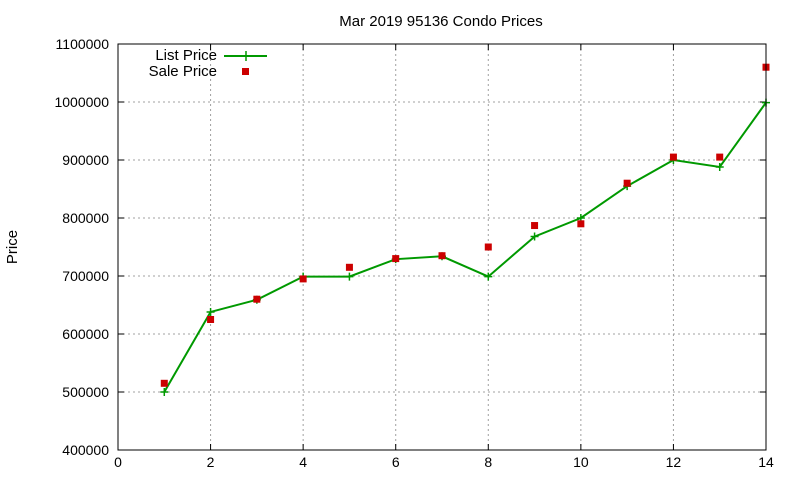  I want to click on y-tick-label: 400000, so click(85, 450).